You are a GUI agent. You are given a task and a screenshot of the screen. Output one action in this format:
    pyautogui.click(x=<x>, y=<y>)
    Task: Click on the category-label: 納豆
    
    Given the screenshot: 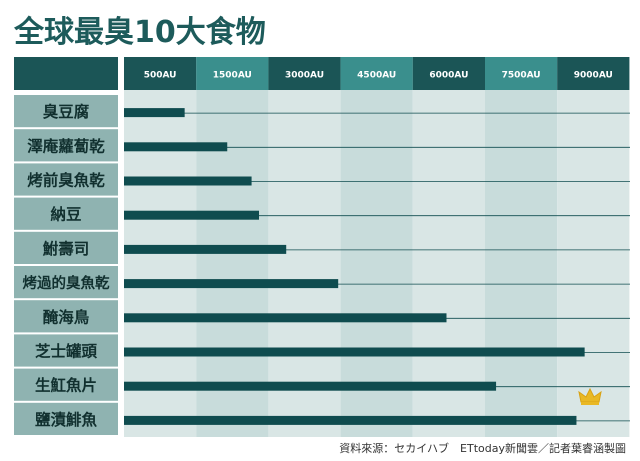 What is the action you would take?
    pyautogui.click(x=65, y=214)
    